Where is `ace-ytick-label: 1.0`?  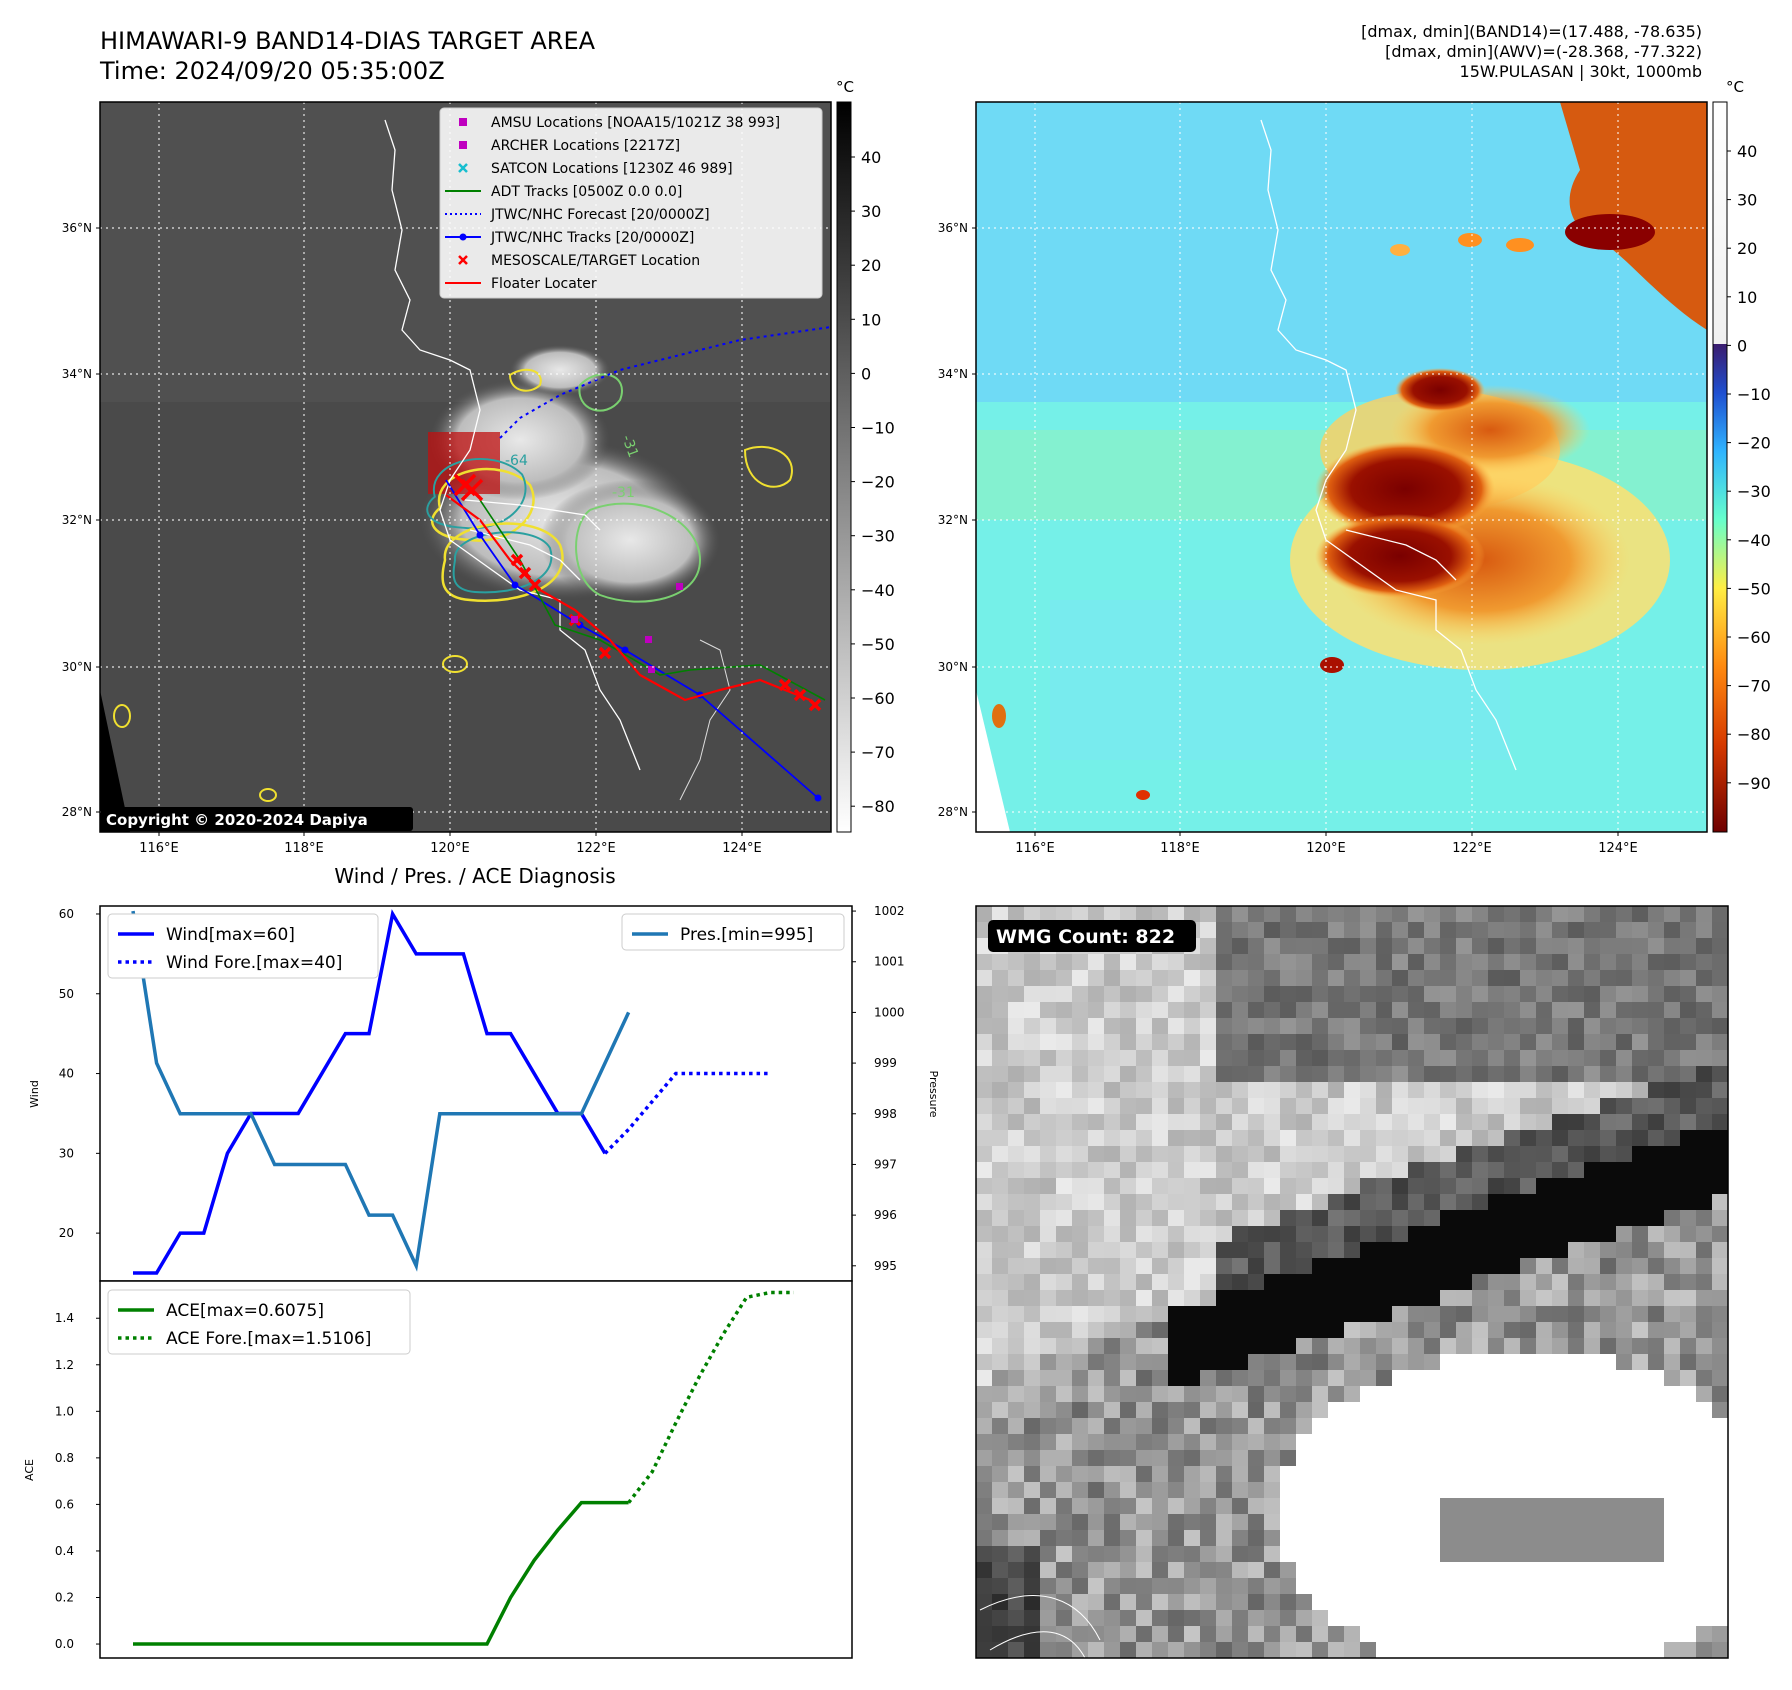 ace-ytick-label: 1.0 is located at coordinates (64, 1411).